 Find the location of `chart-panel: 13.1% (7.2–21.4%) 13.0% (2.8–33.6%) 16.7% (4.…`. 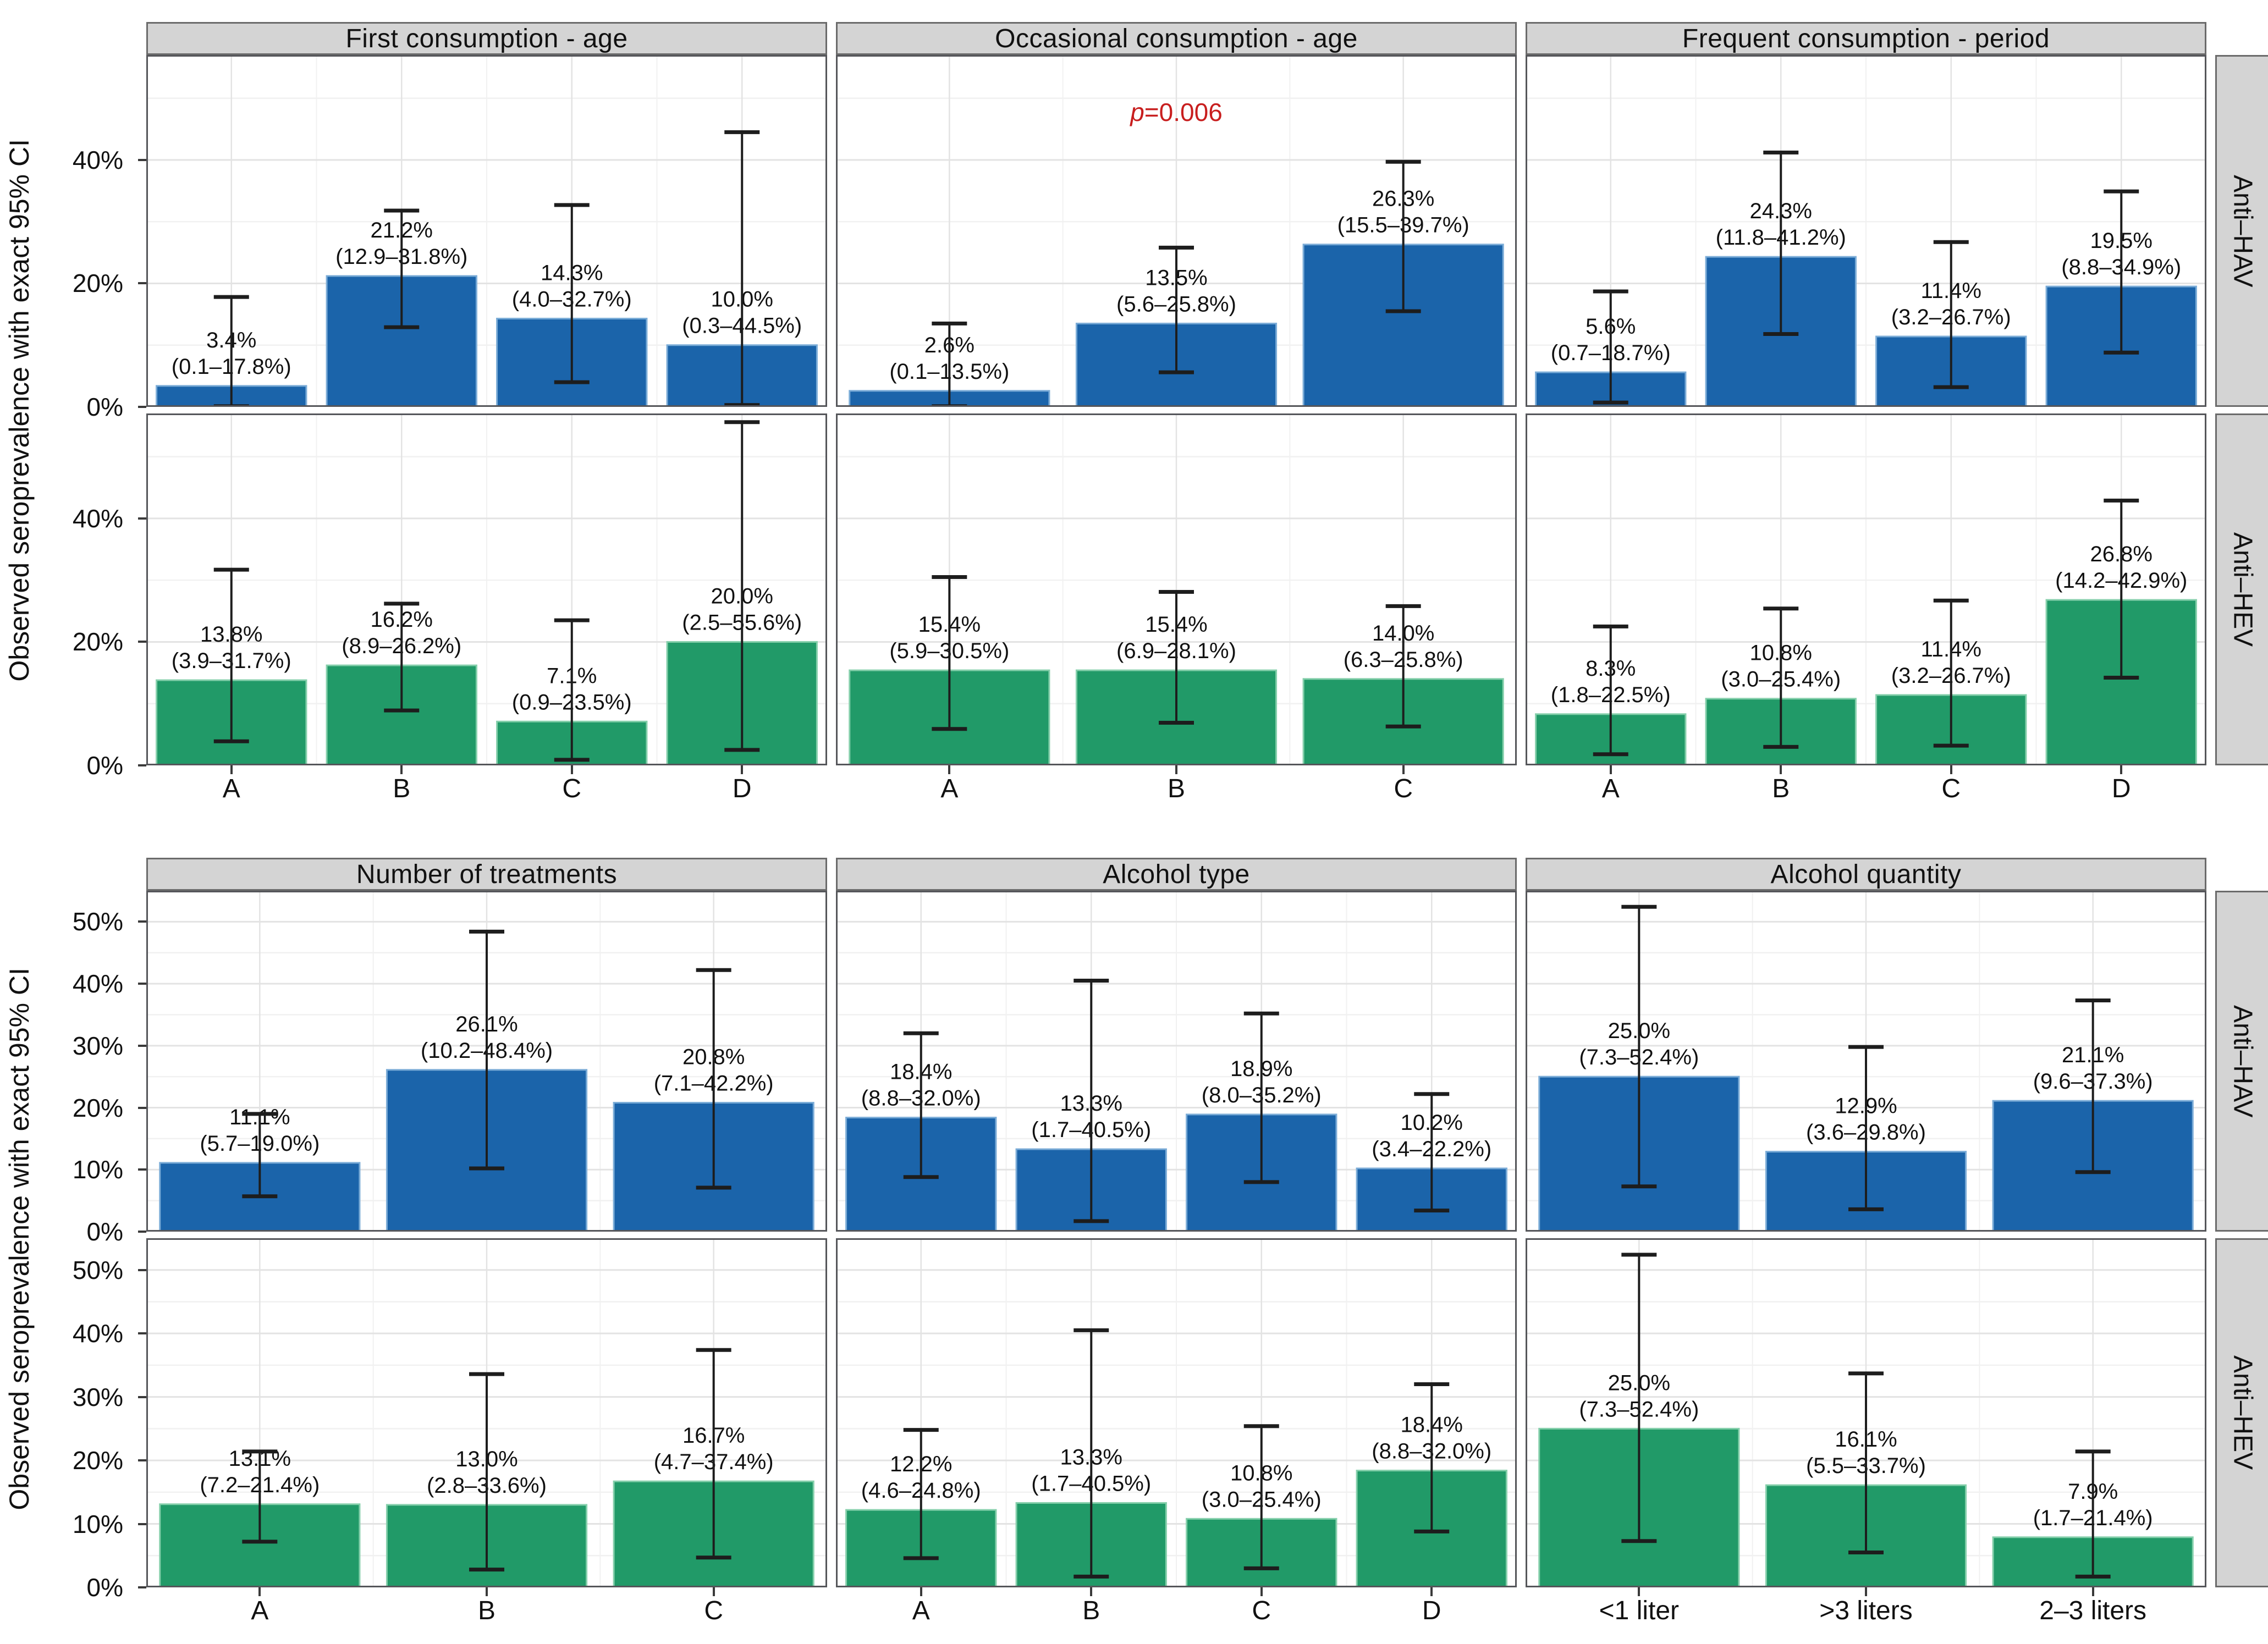

chart-panel: 13.1% (7.2–21.4%) 13.0% (2.8–33.6%) 16.7% (4.… is located at coordinates (486, 1412).